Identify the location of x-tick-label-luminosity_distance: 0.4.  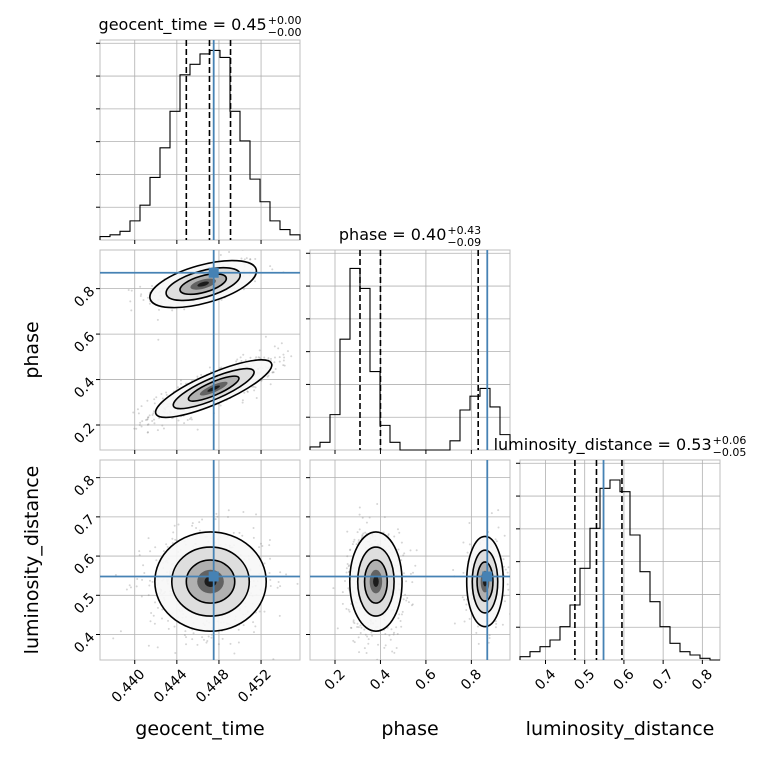
(545, 679).